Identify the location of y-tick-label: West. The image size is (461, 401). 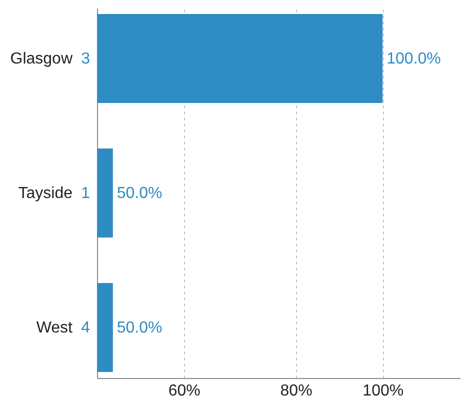
(55, 327).